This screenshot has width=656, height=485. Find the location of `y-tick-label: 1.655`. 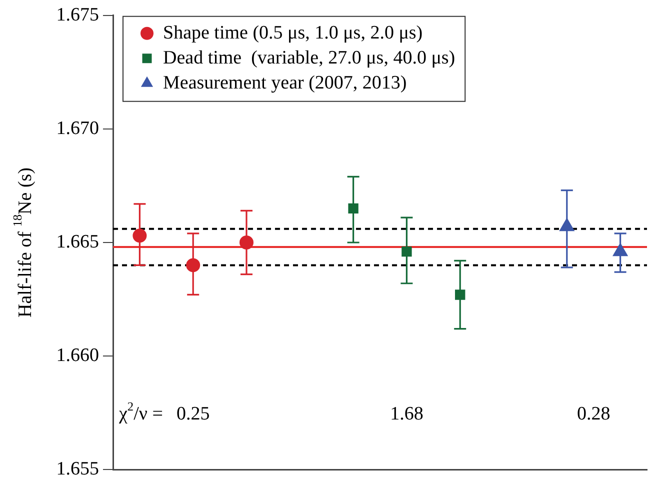

y-tick-label: 1.655 is located at coordinates (77, 469).